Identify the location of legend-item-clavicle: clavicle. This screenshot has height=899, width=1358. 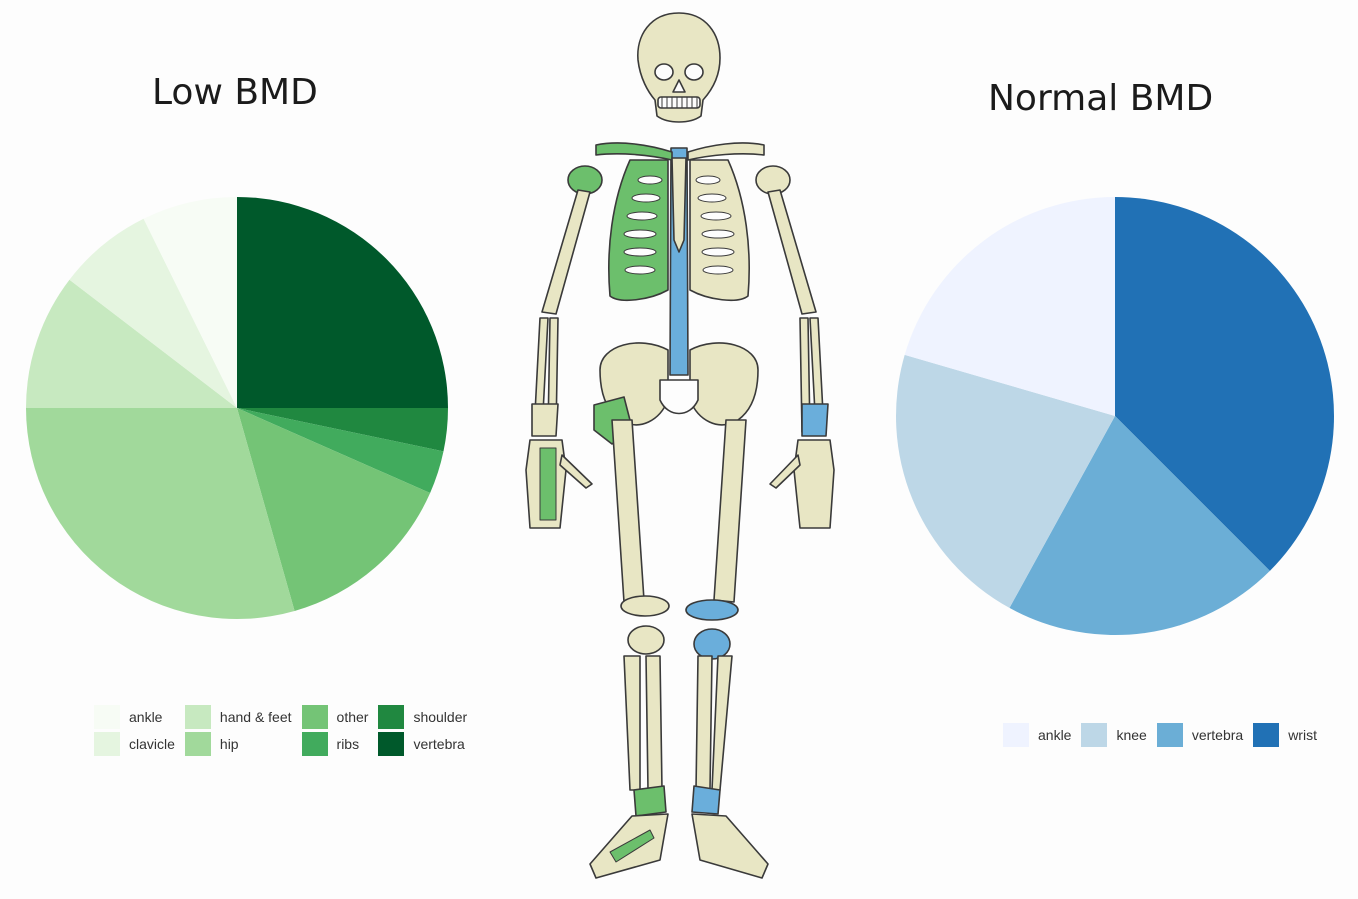
(134, 743).